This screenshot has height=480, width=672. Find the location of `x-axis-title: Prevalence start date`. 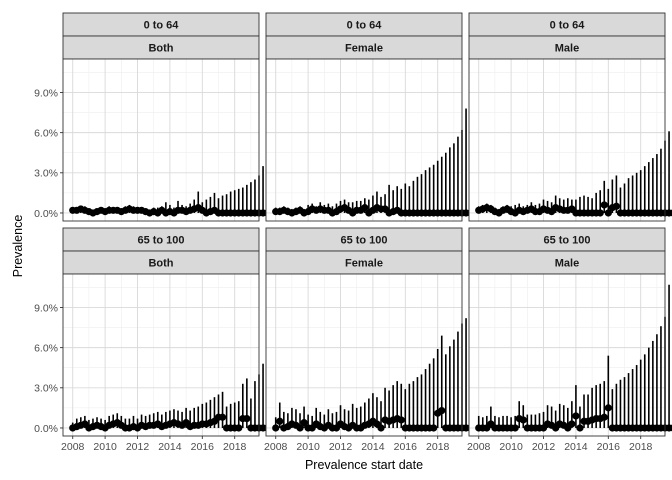

x-axis-title: Prevalence start date is located at coordinates (364, 465).